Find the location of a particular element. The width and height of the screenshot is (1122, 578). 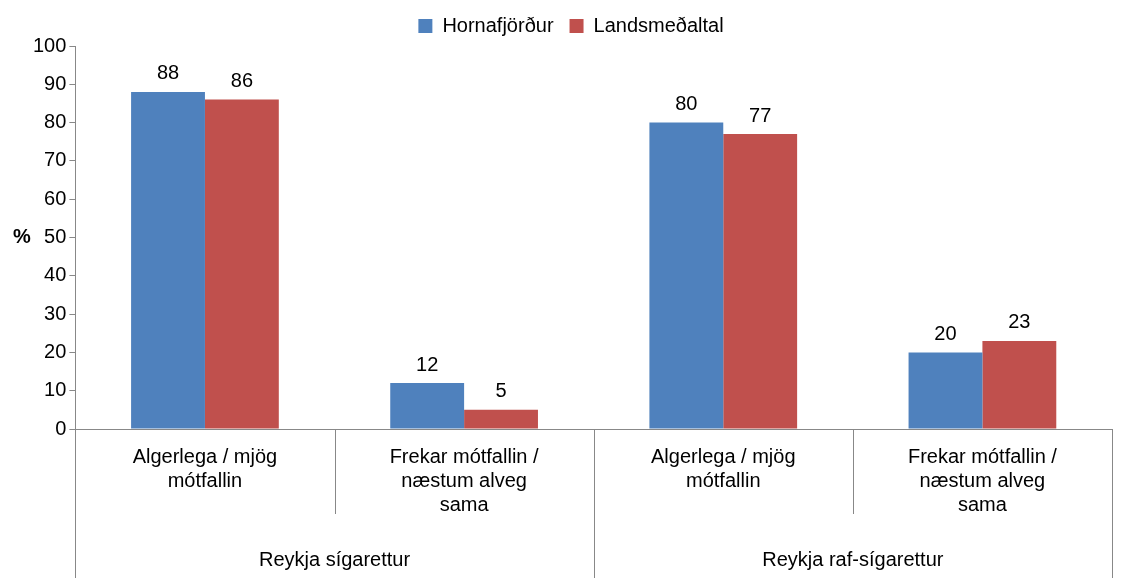

y-tick-label: 50 is located at coordinates (55, 236).